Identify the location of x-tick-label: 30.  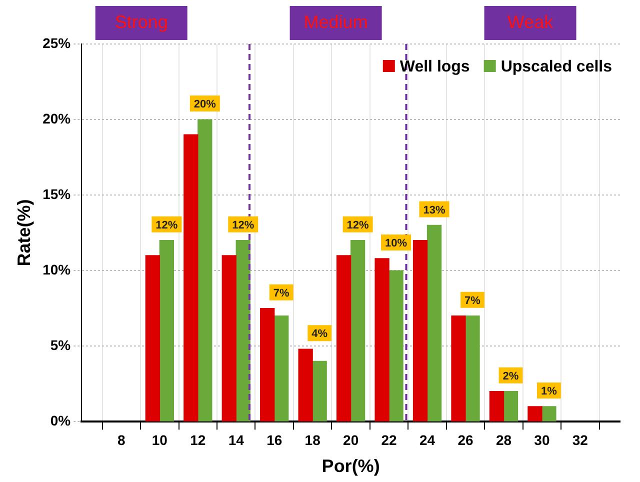
(542, 440).